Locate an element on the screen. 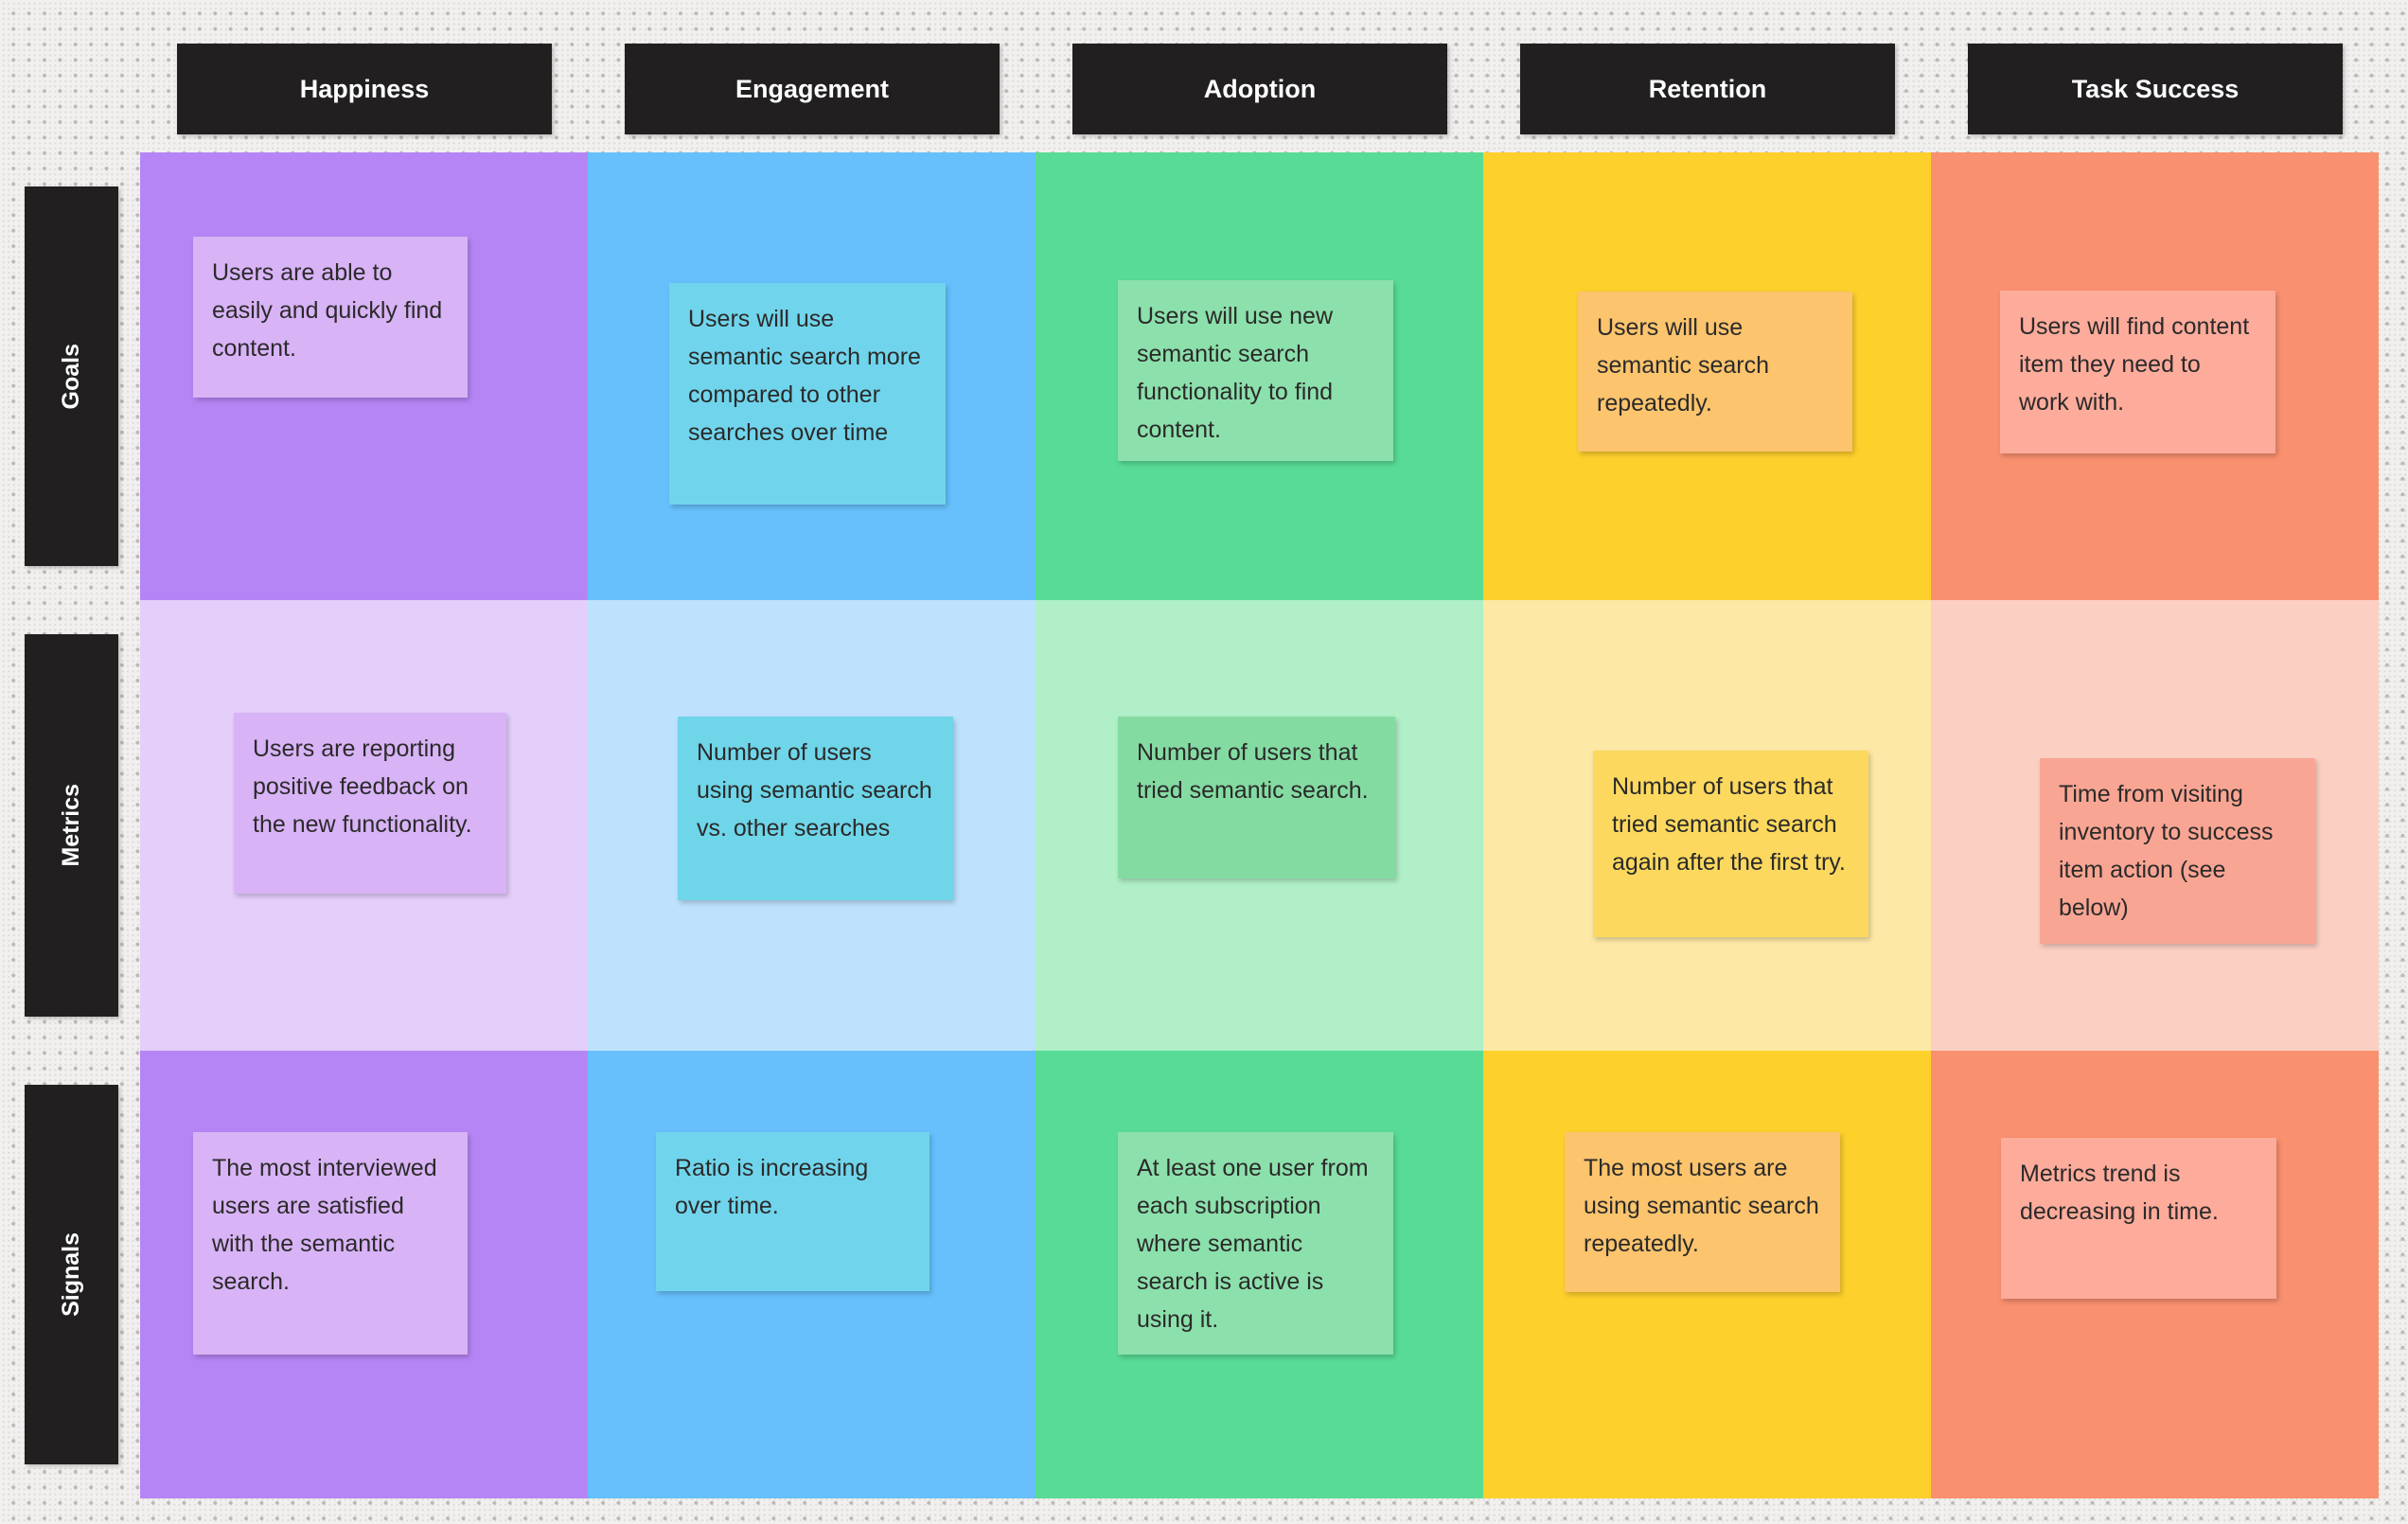  sticky-note-text: Metrics trend is decreasing in time. is located at coordinates (2119, 1193).